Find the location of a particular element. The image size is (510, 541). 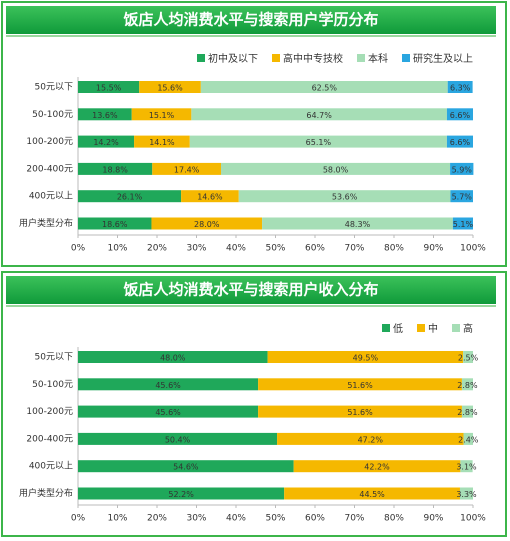

value-label: 18.8% is located at coordinates (115, 169).